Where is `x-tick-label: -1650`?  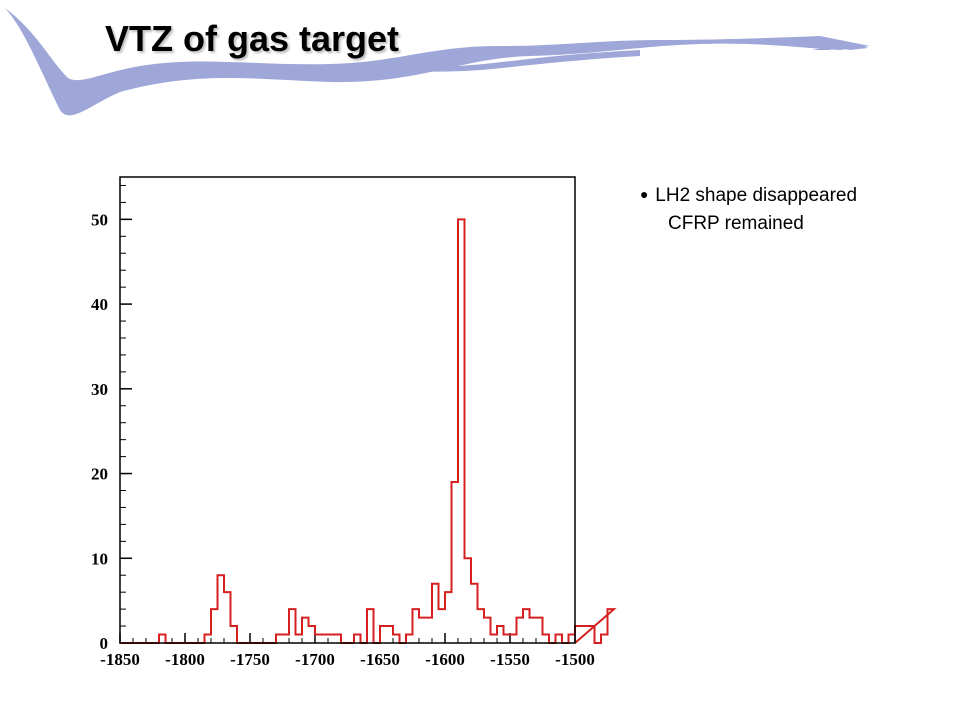
x-tick-label: -1650 is located at coordinates (380, 659).